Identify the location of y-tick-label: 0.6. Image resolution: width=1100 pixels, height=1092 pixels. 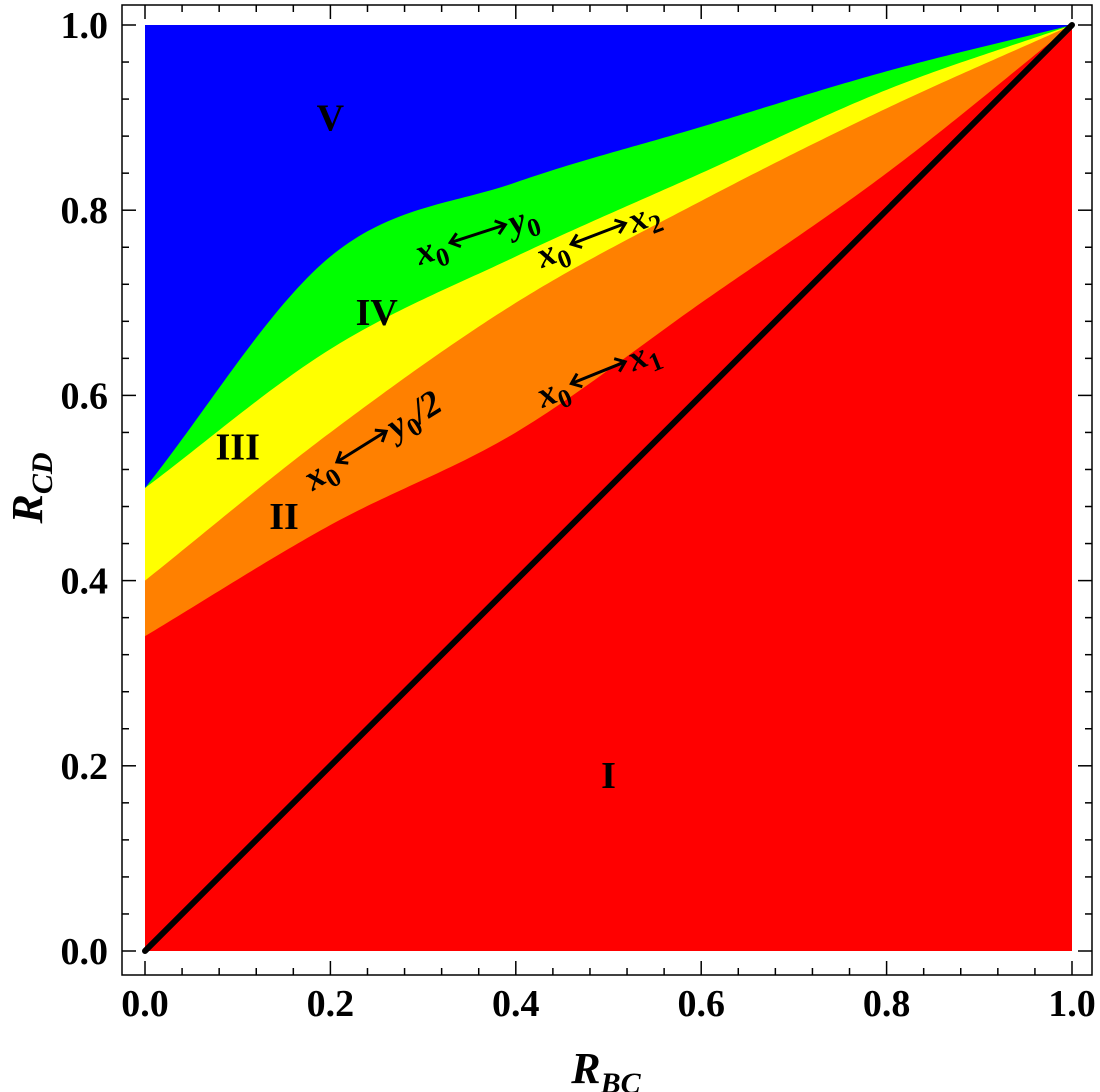
(85, 396).